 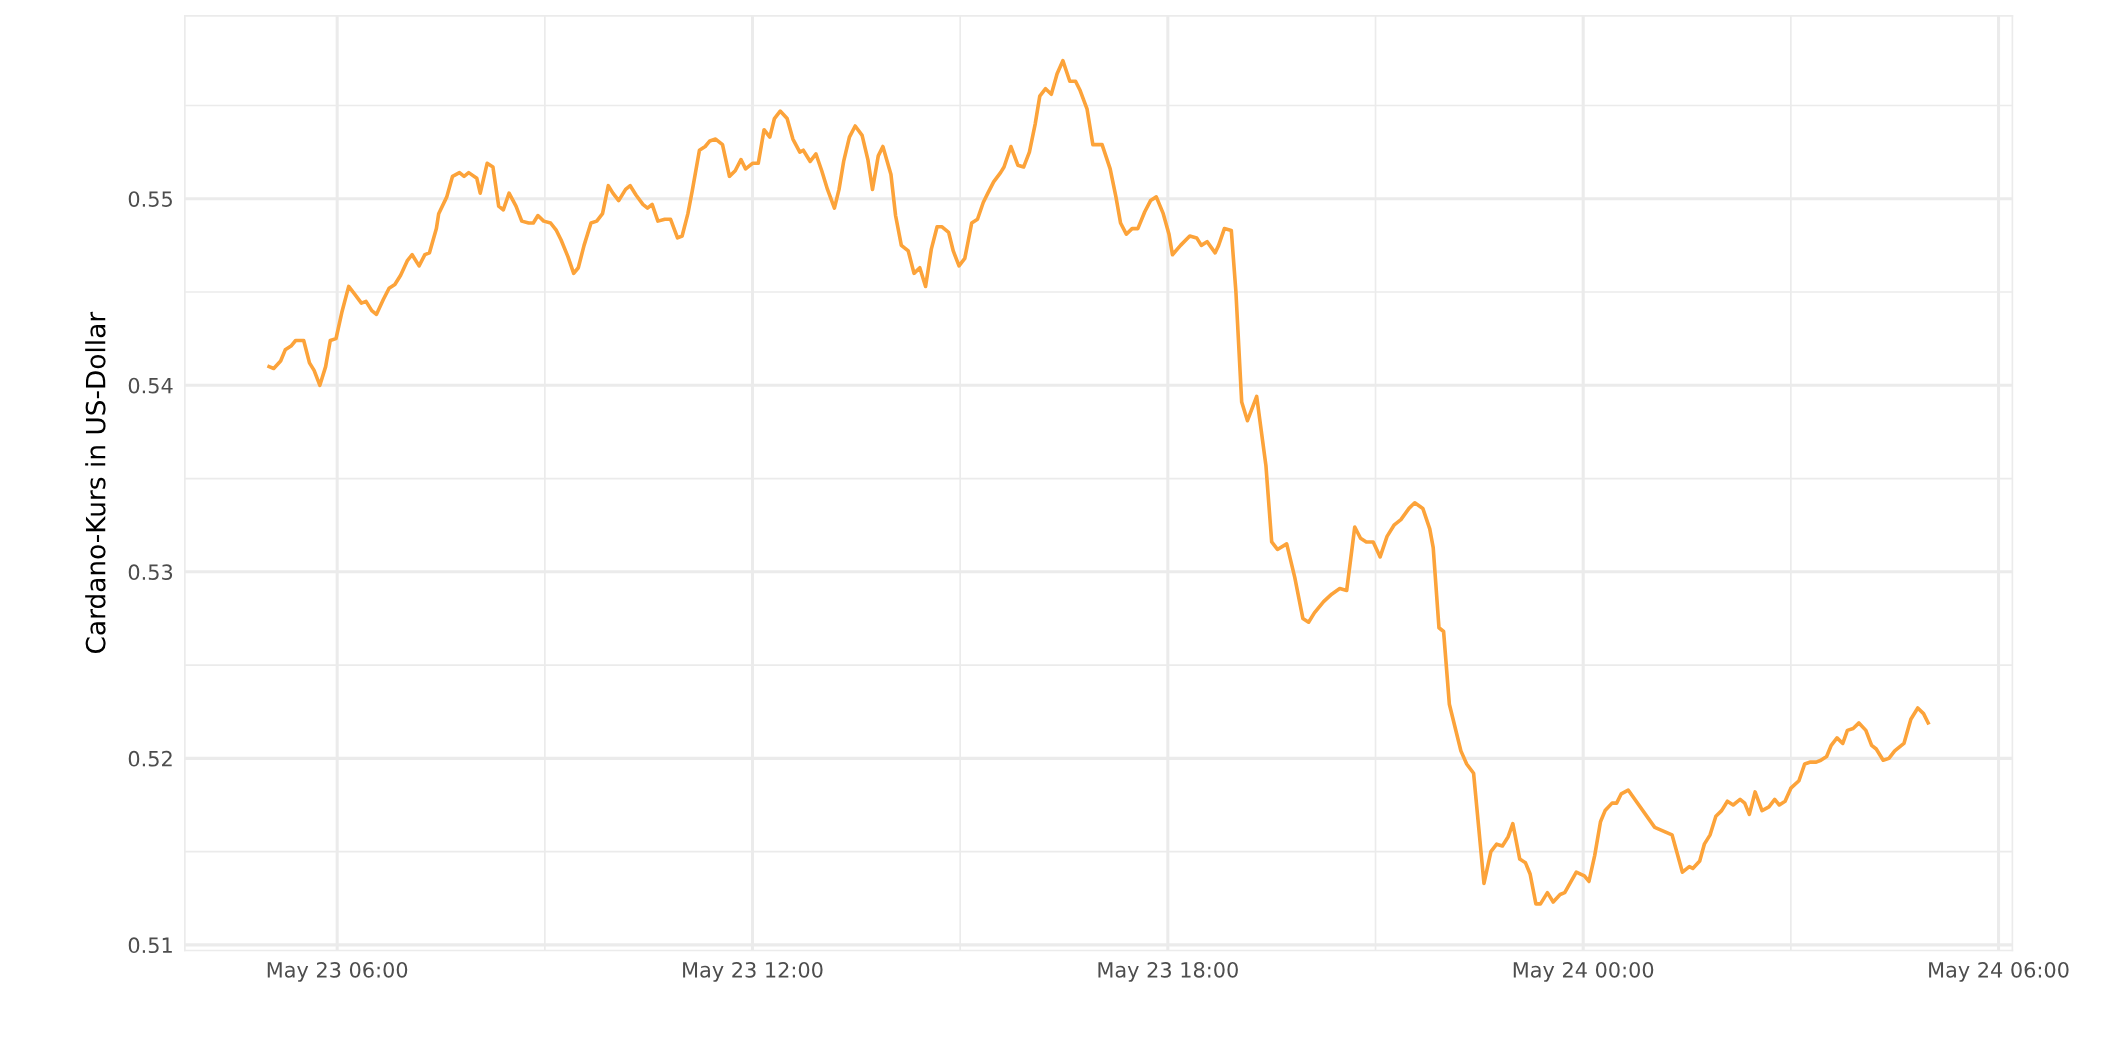 What do you see at coordinates (337, 971) in the screenshot?
I see `x-tick-label: May 23 06:00` at bounding box center [337, 971].